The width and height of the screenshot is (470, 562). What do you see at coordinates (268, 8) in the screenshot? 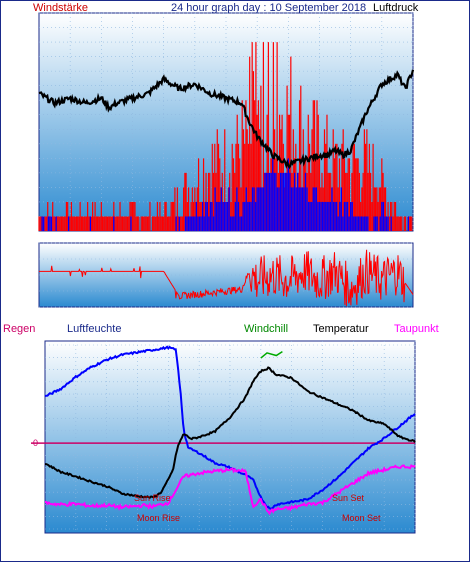
I see `chart-title: 24 hour graph day : 10 September 2018` at bounding box center [268, 8].